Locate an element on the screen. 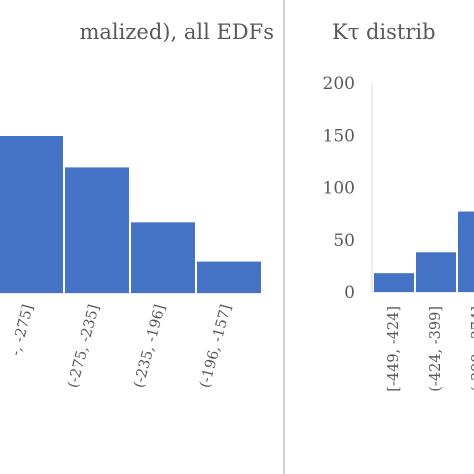 Image resolution: width=474 pixels, height=474 pixels. right-category-label-1: [-449, -424] is located at coordinates (394, 349).